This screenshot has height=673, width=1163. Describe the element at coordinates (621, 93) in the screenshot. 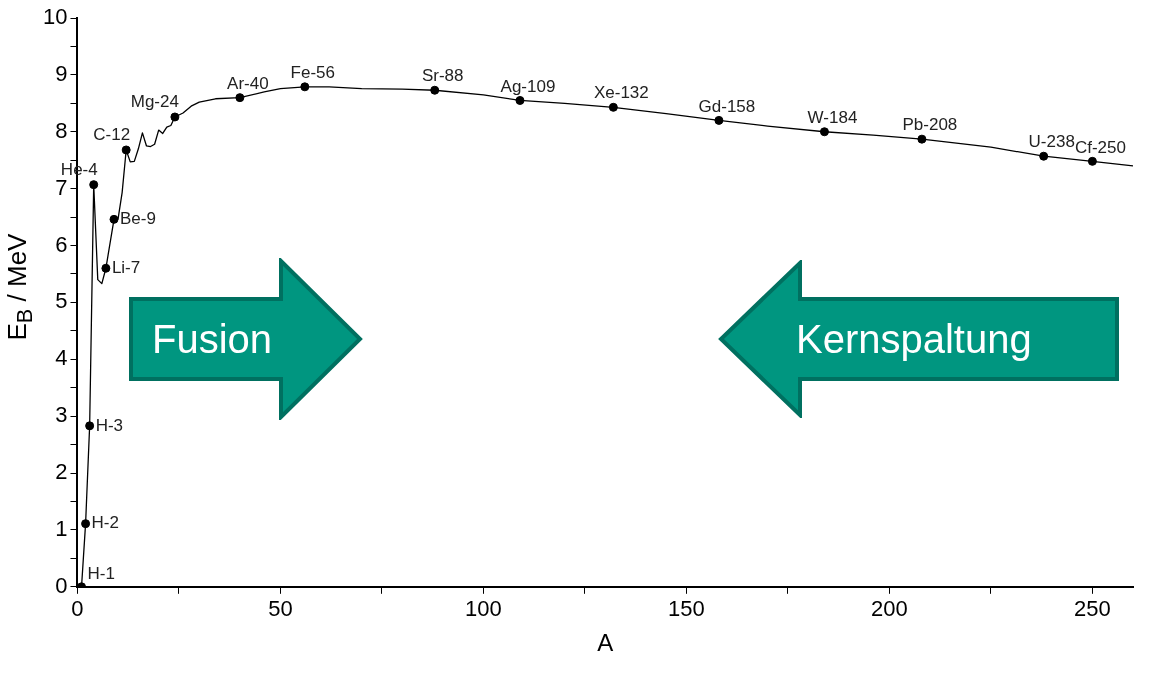

I see `annotation: Xe-132` at that location.